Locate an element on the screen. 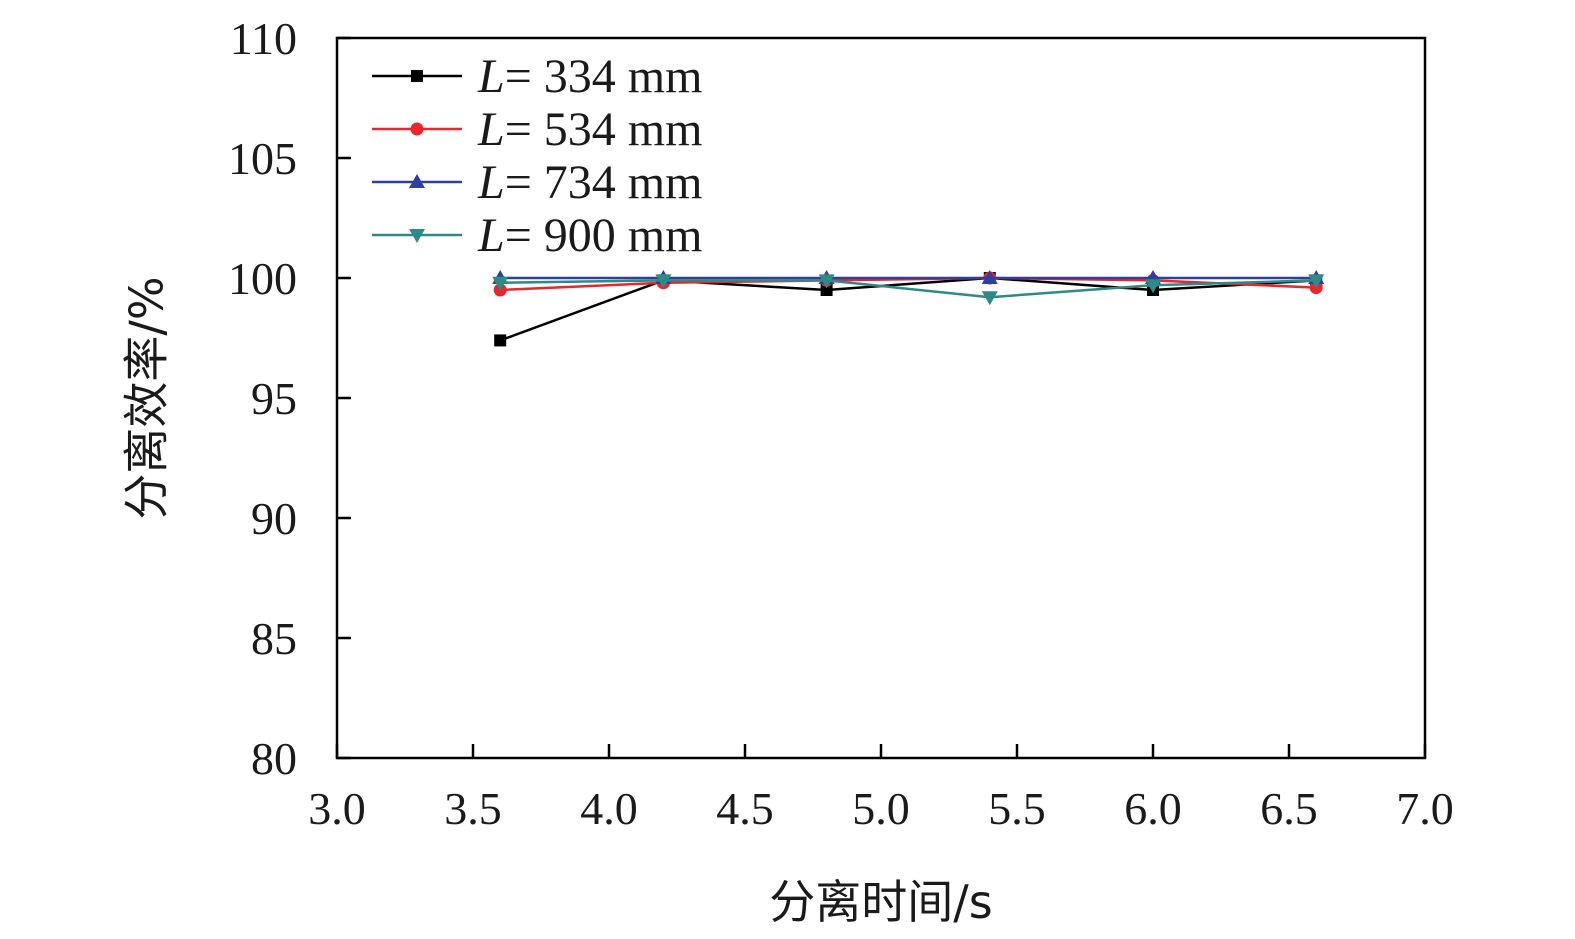 This screenshot has height=939, width=1575. x-tick-label: 6.5 is located at coordinates (1289, 808).